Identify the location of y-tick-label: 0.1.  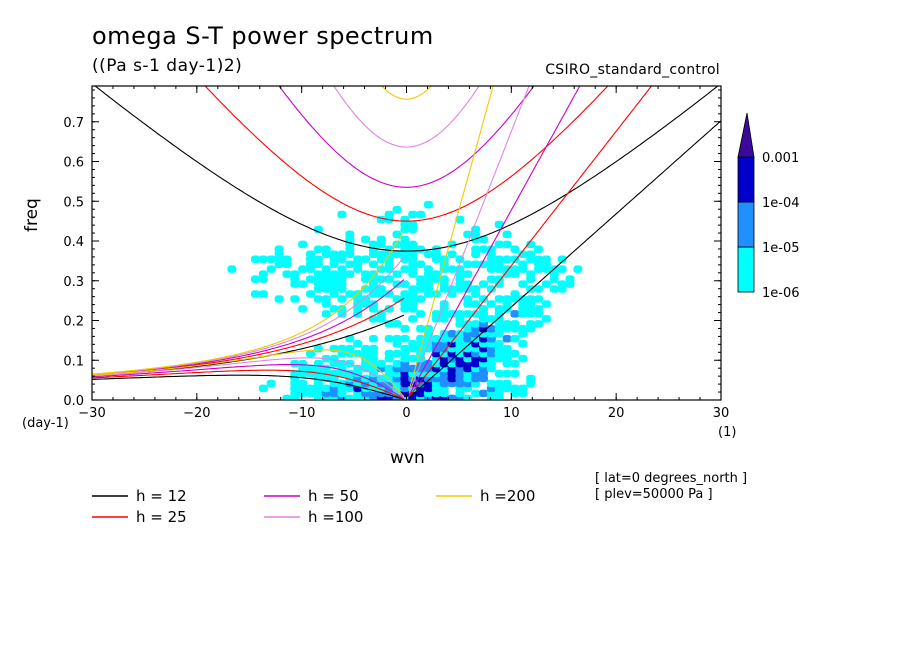
(73, 361).